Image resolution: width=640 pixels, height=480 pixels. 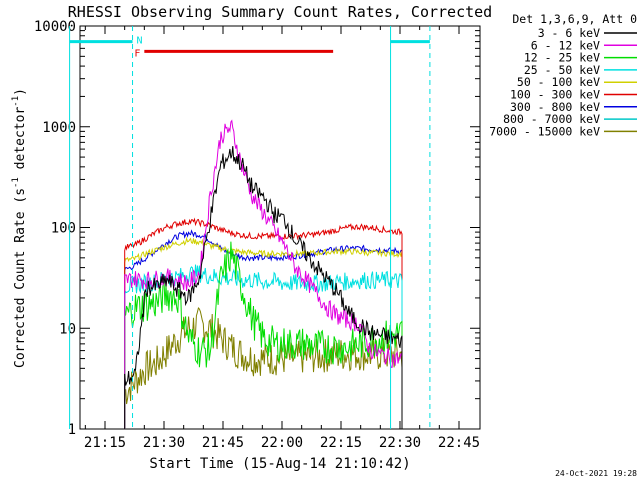 I want to click on legend-label: 12 - 25 keV, so click(x=562, y=58).